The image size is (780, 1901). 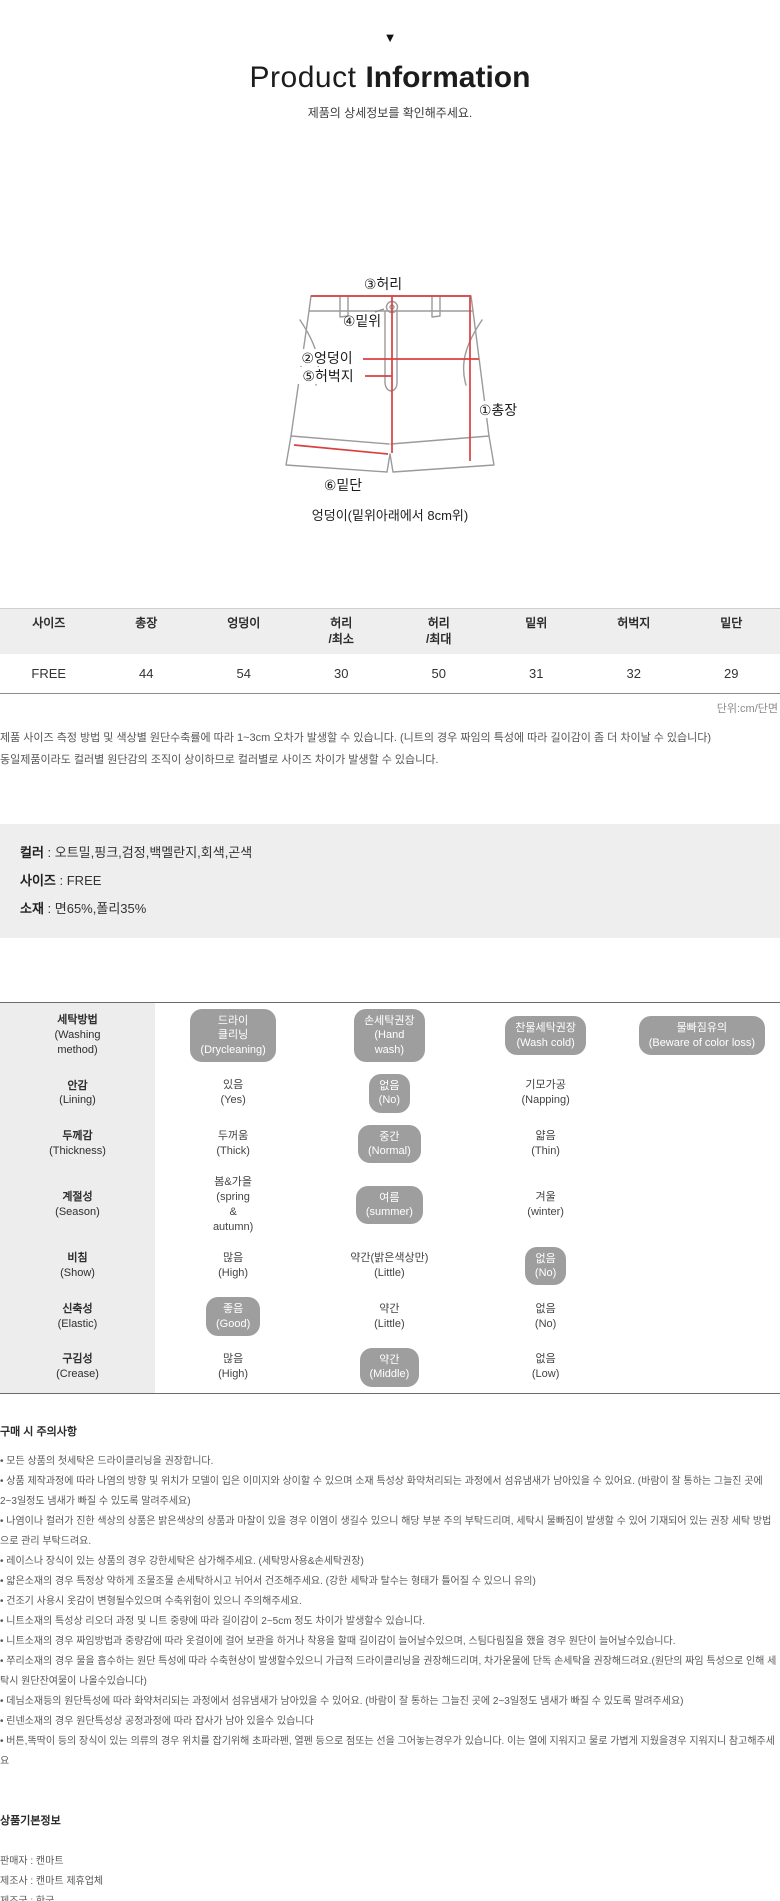 I want to click on care-option-line: (Middle), so click(x=389, y=1374).